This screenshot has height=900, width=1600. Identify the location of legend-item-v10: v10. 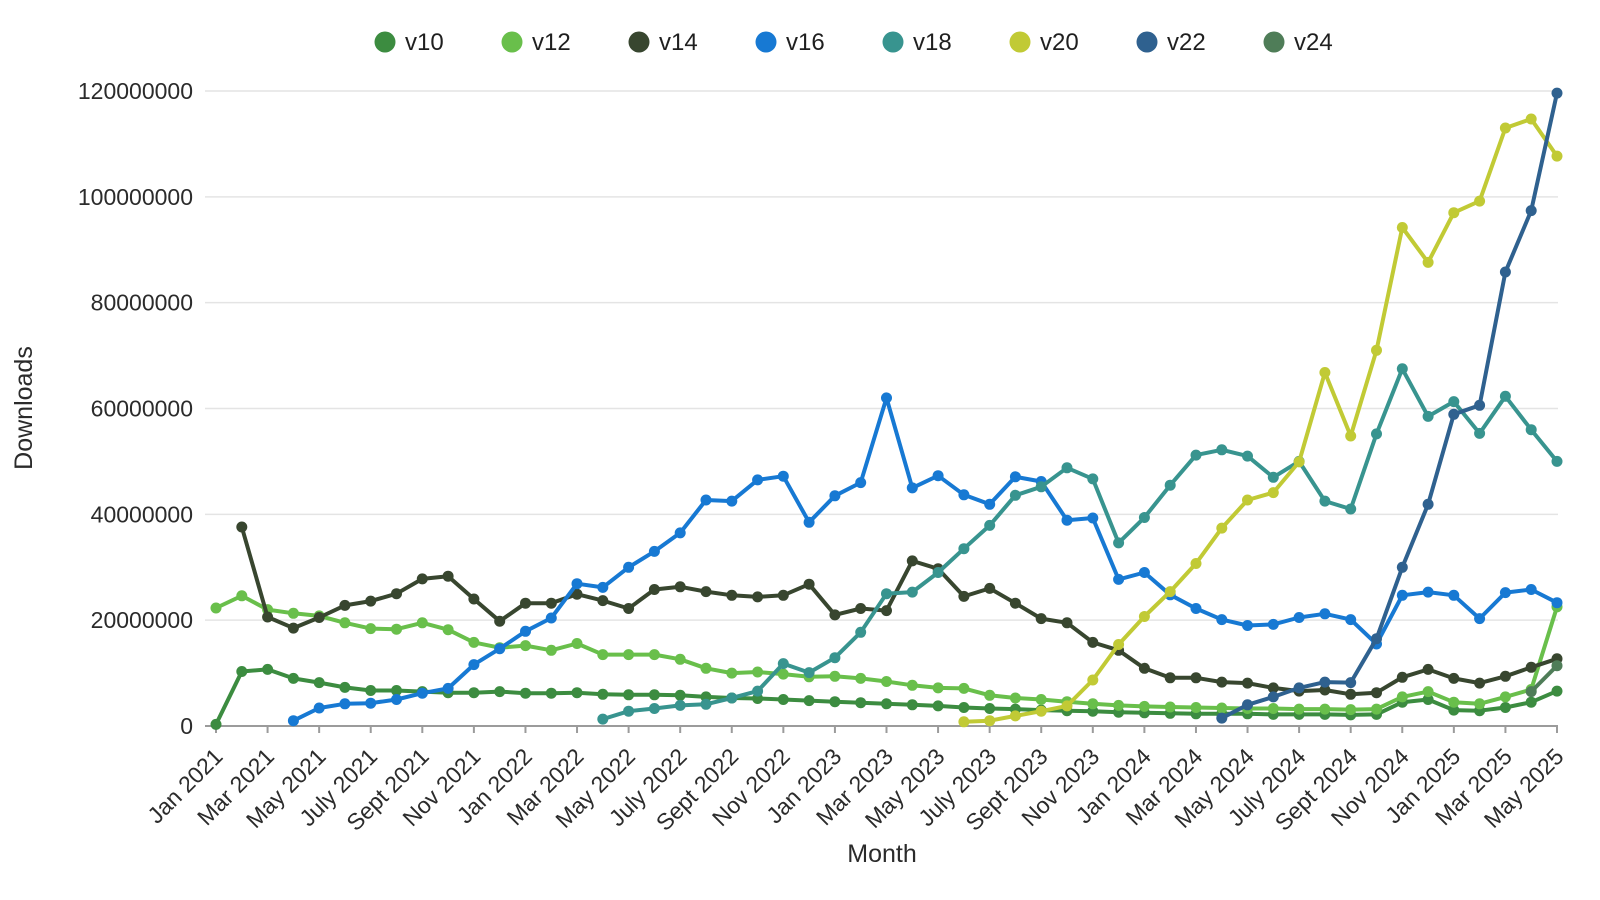
(409, 42).